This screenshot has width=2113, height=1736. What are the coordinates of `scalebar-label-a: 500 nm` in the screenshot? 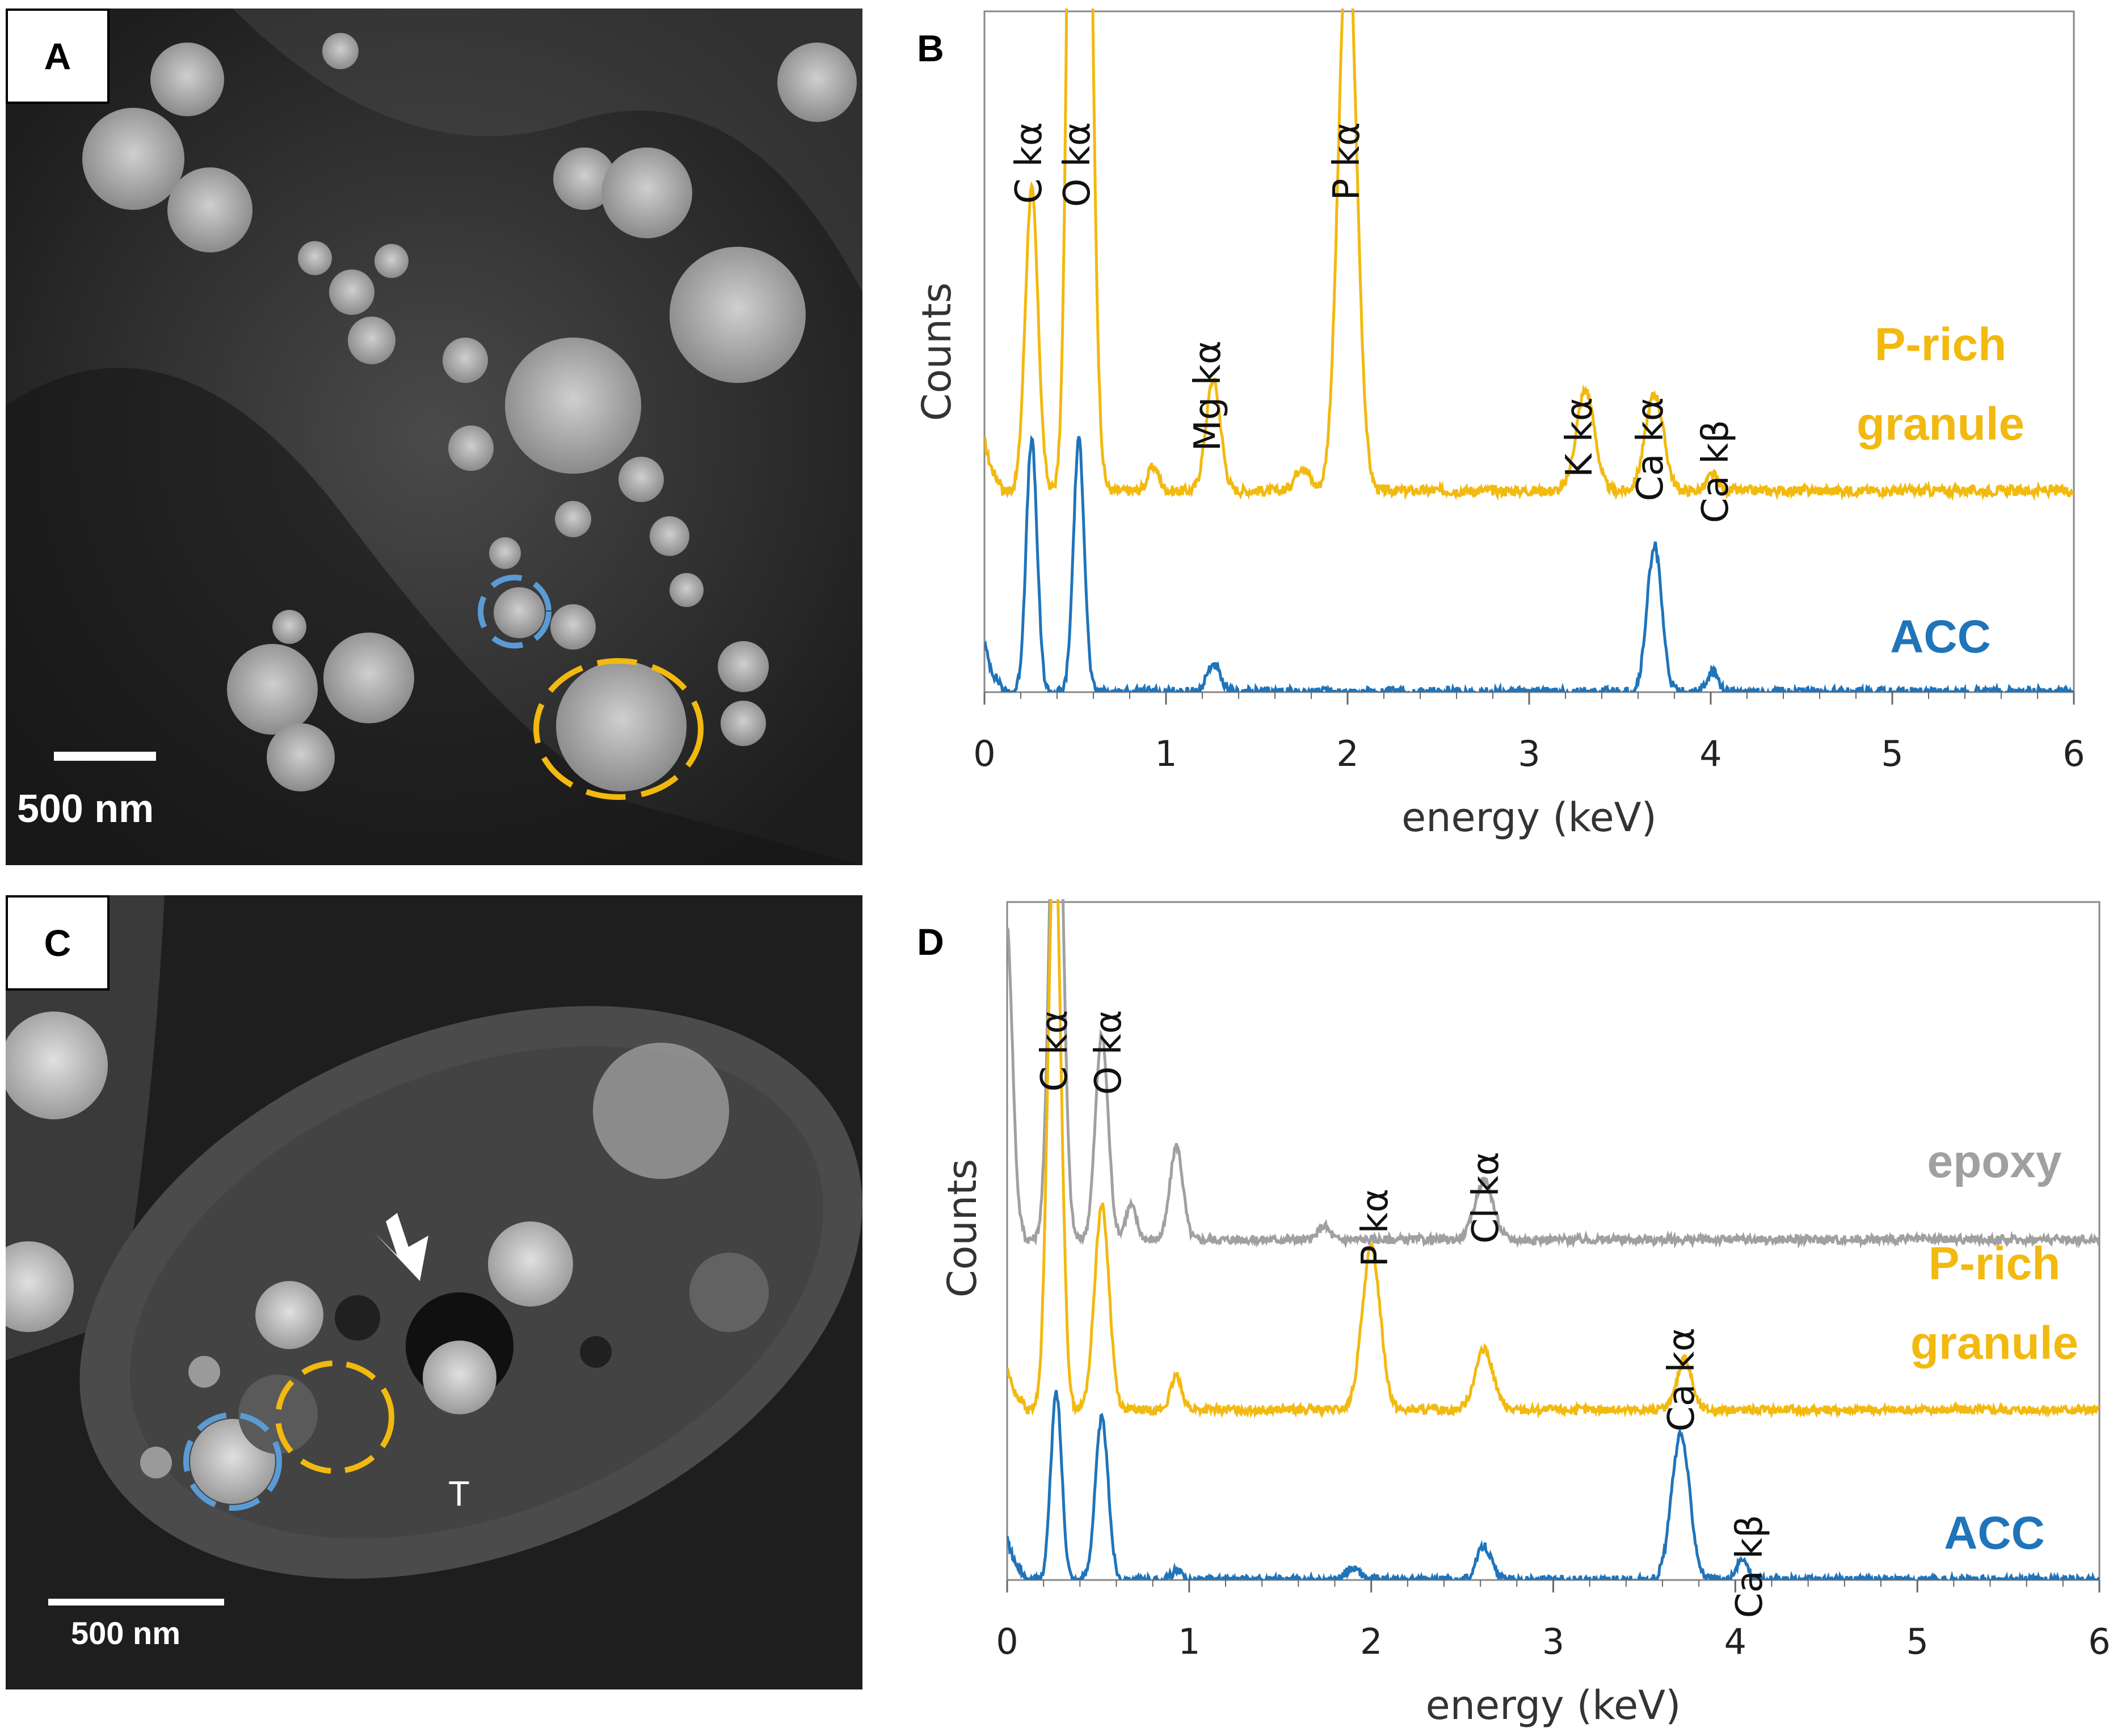 It's located at (85, 808).